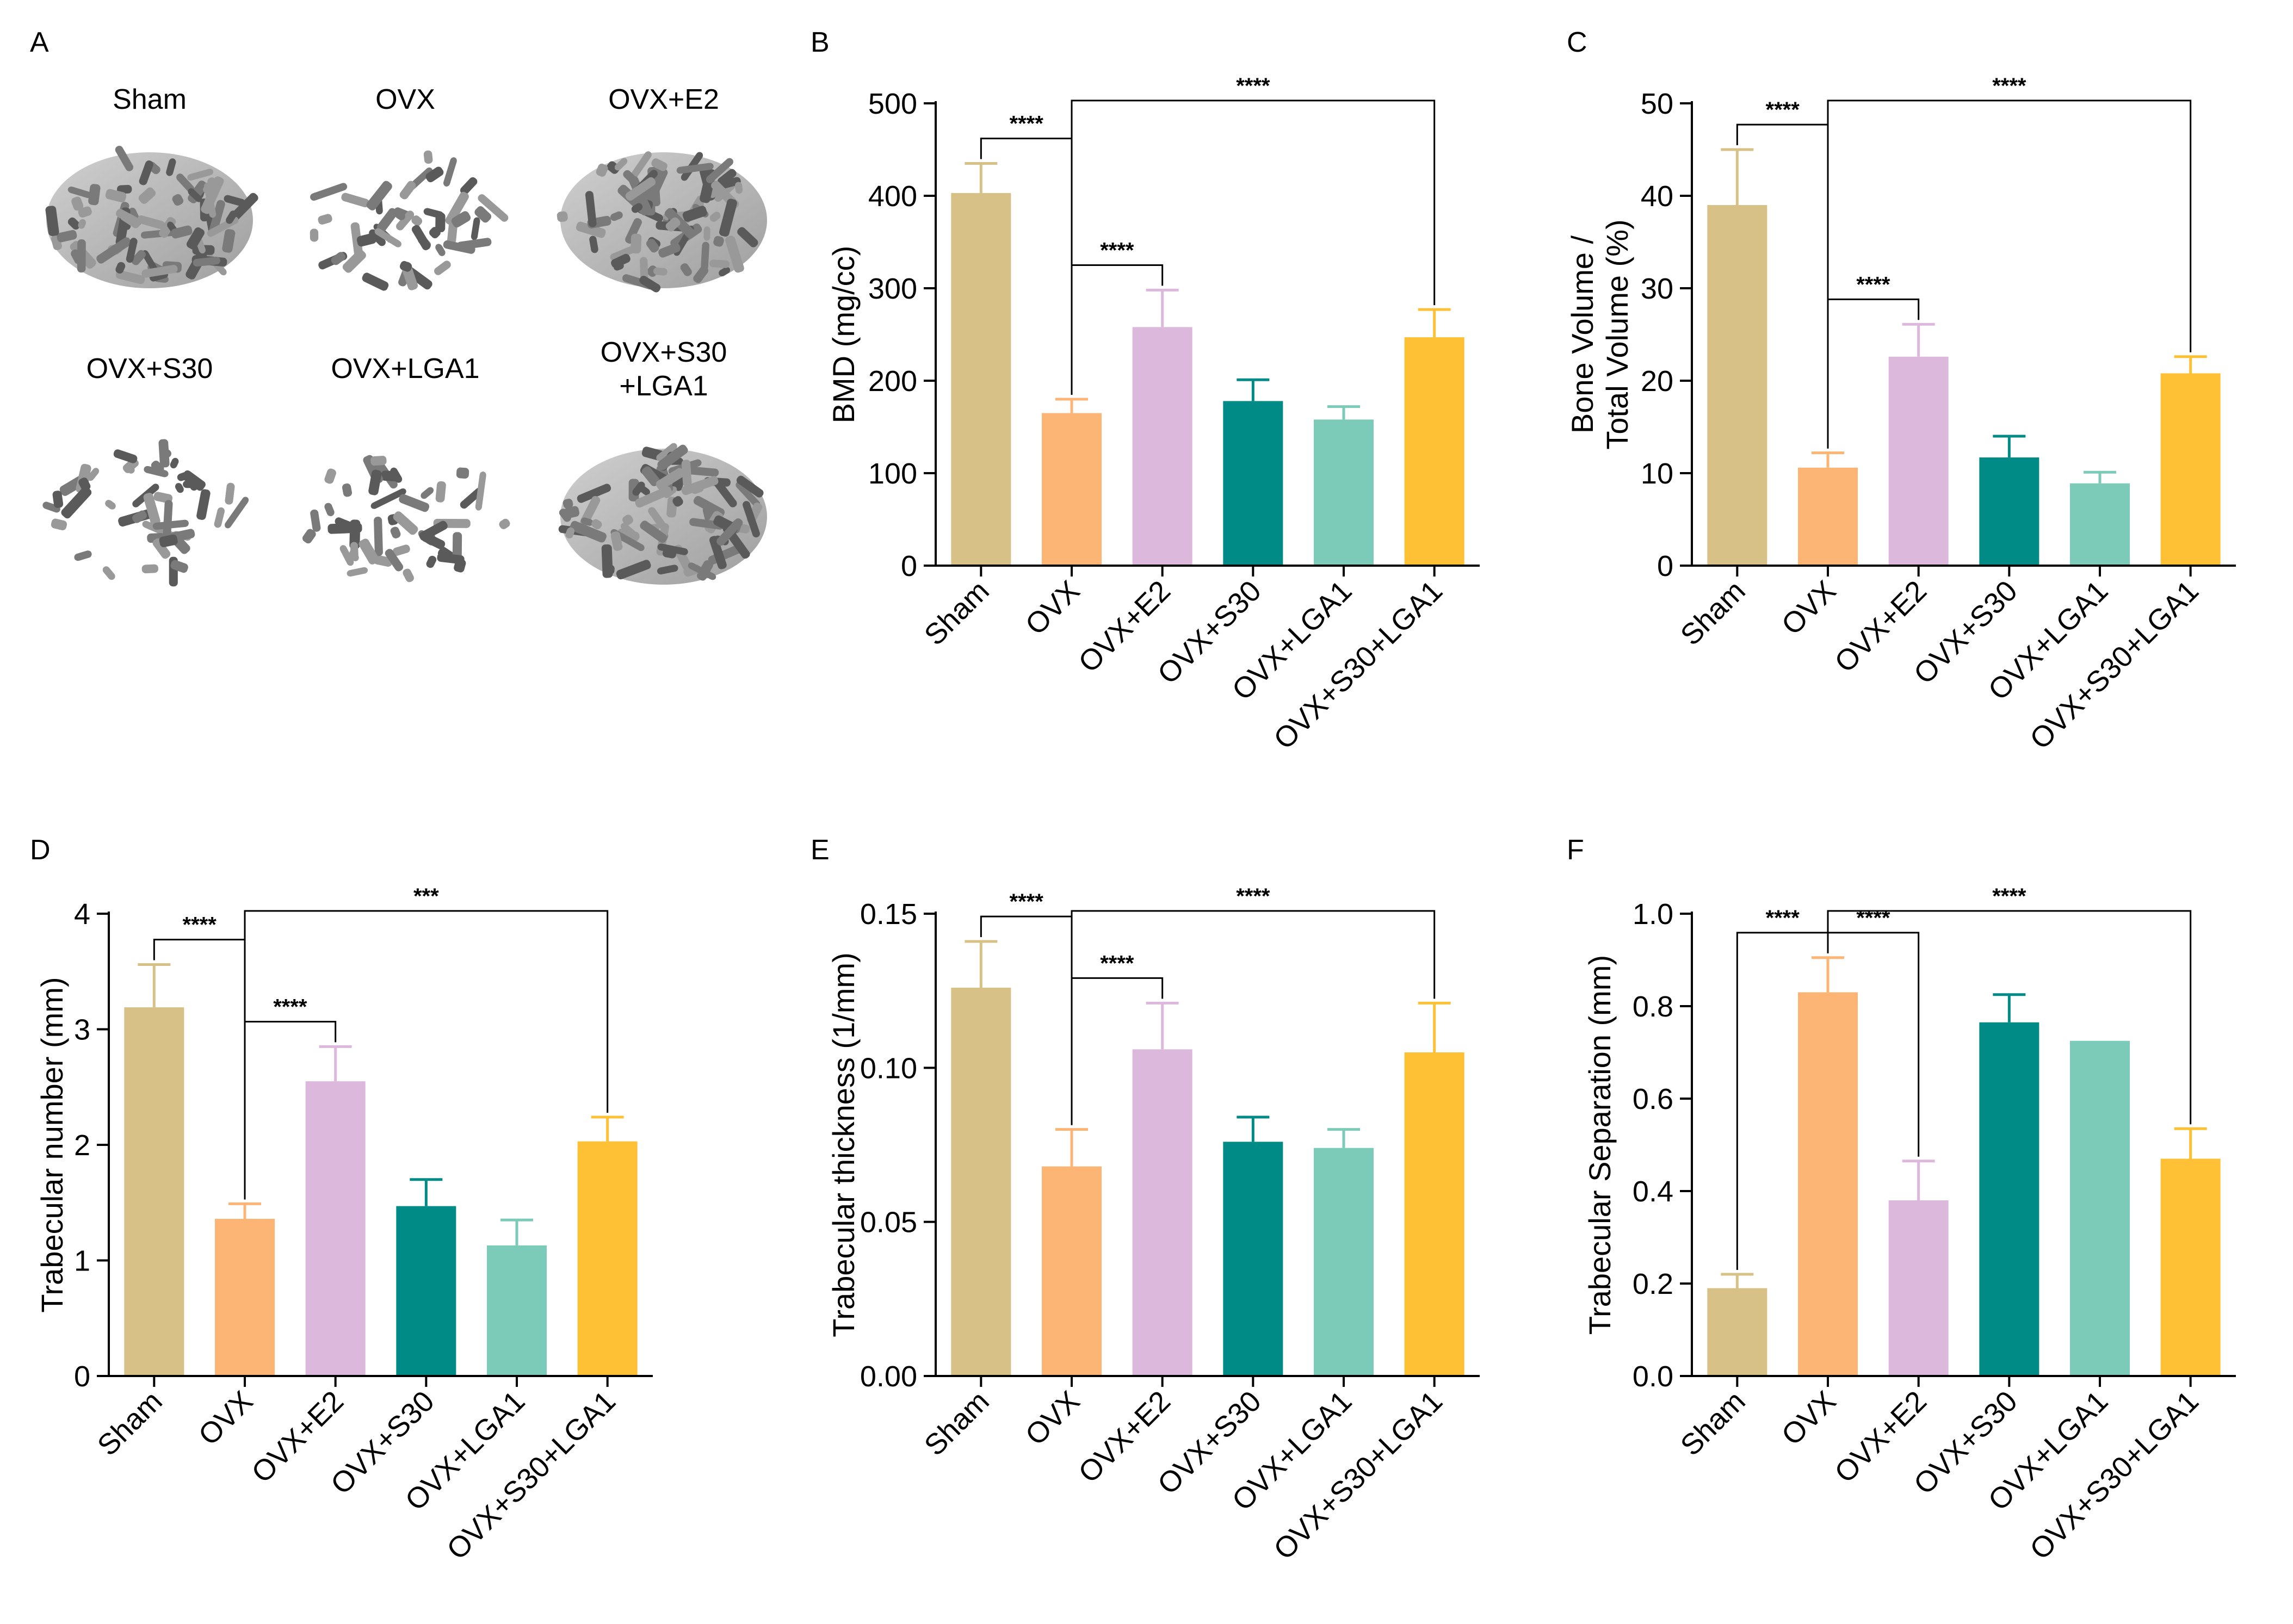 The width and height of the screenshot is (2293, 1624). I want to click on y-tick-label: 300, so click(892, 288).